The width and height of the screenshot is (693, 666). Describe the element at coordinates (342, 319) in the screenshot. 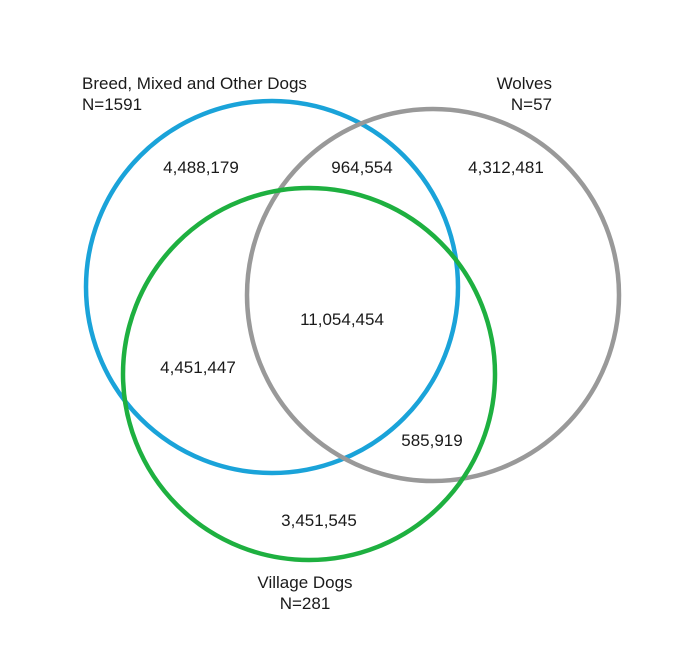

I see `all-three-value: 11,054,454` at that location.